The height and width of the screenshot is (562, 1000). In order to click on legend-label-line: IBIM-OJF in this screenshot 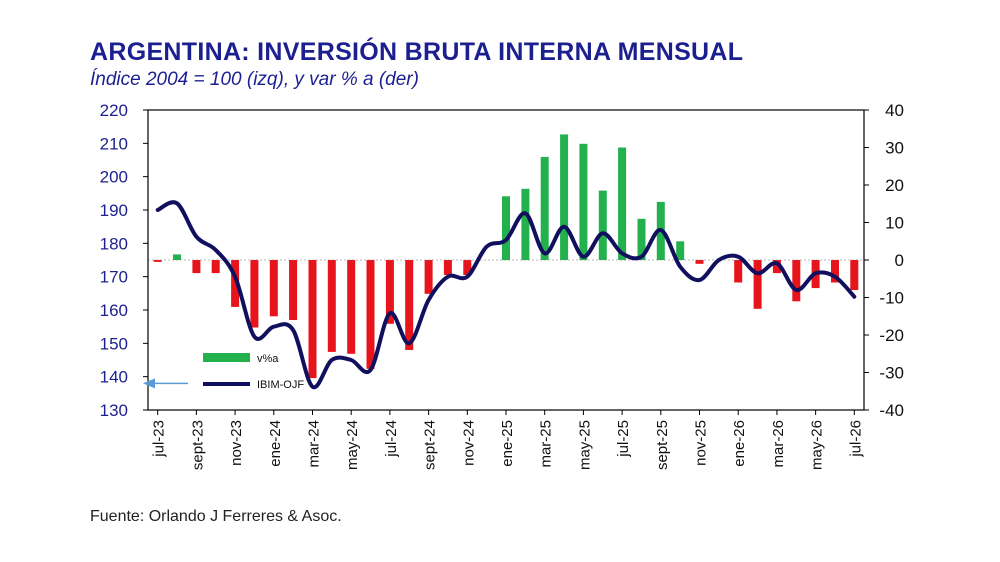, I will do `click(280, 385)`.